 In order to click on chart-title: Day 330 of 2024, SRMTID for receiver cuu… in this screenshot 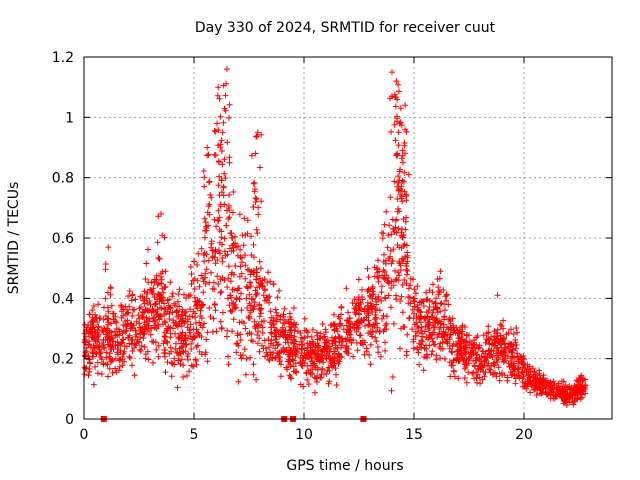, I will do `click(345, 28)`.